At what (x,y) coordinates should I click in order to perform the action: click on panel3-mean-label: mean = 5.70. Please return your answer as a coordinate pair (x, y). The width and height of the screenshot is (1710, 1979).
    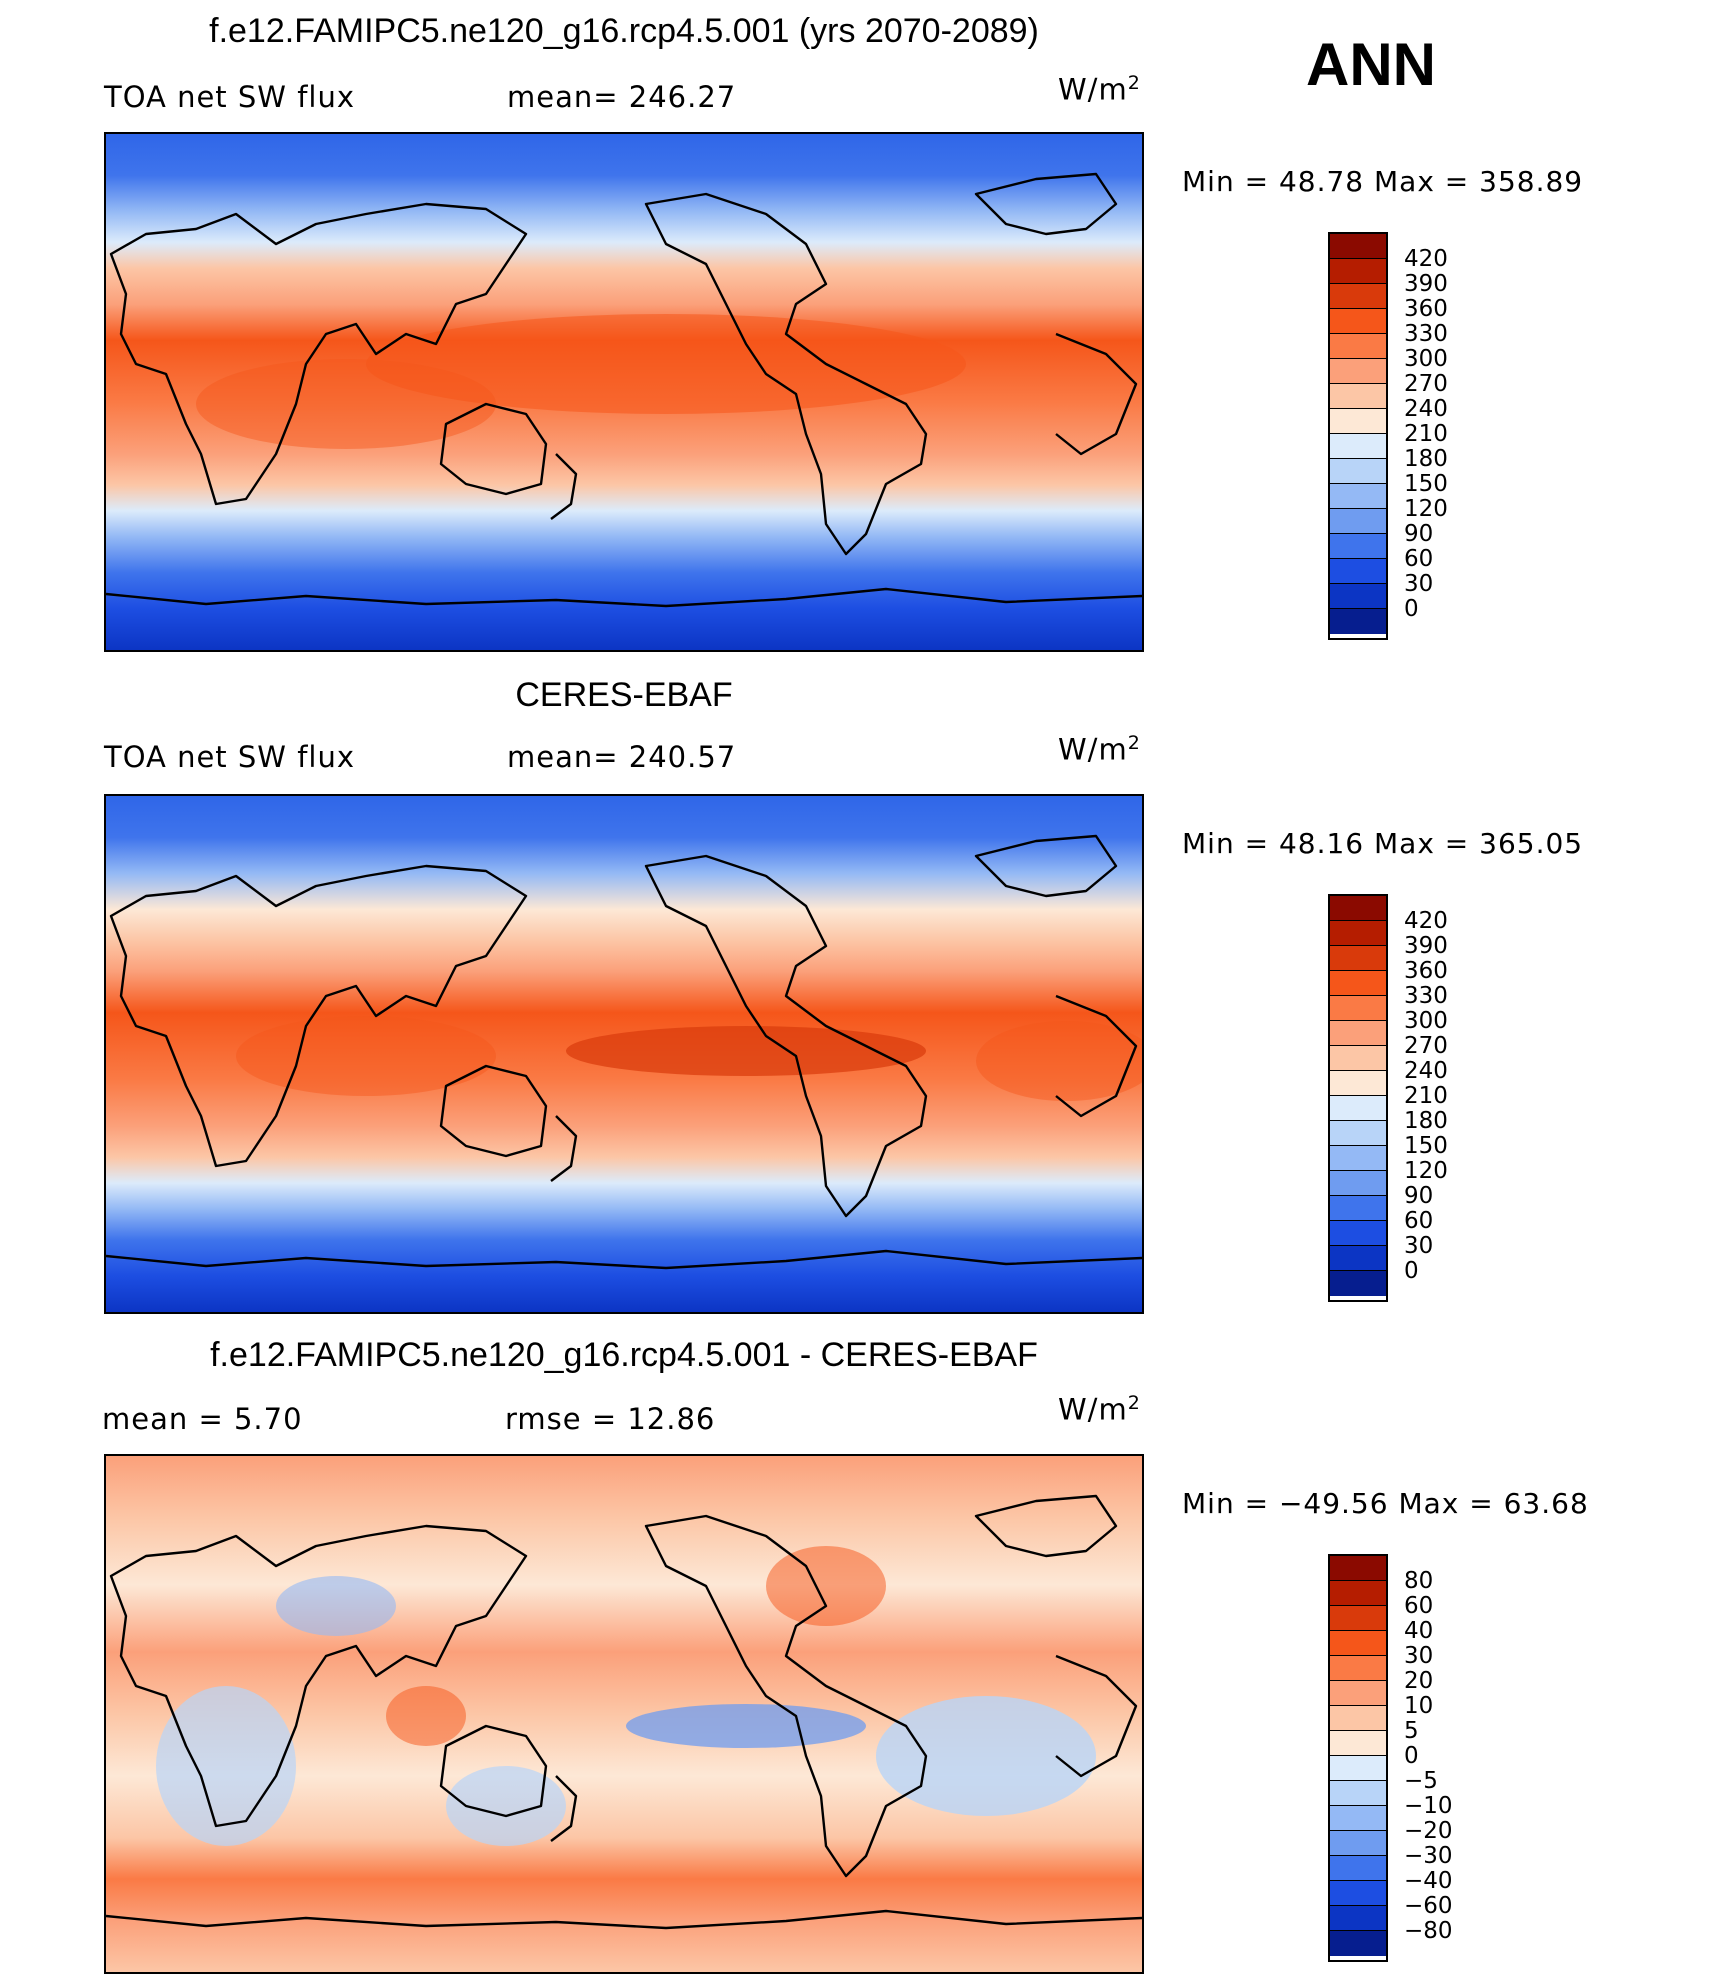
    Looking at the image, I should click on (202, 1419).